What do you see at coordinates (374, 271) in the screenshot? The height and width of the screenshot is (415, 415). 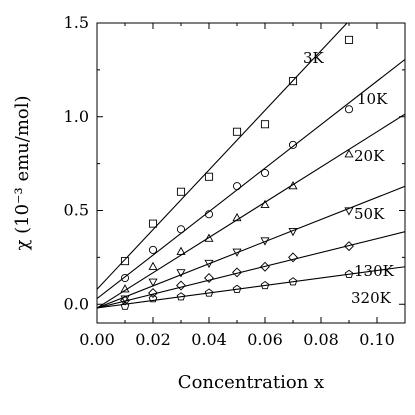 I see `series-label-130K: 130K` at bounding box center [374, 271].